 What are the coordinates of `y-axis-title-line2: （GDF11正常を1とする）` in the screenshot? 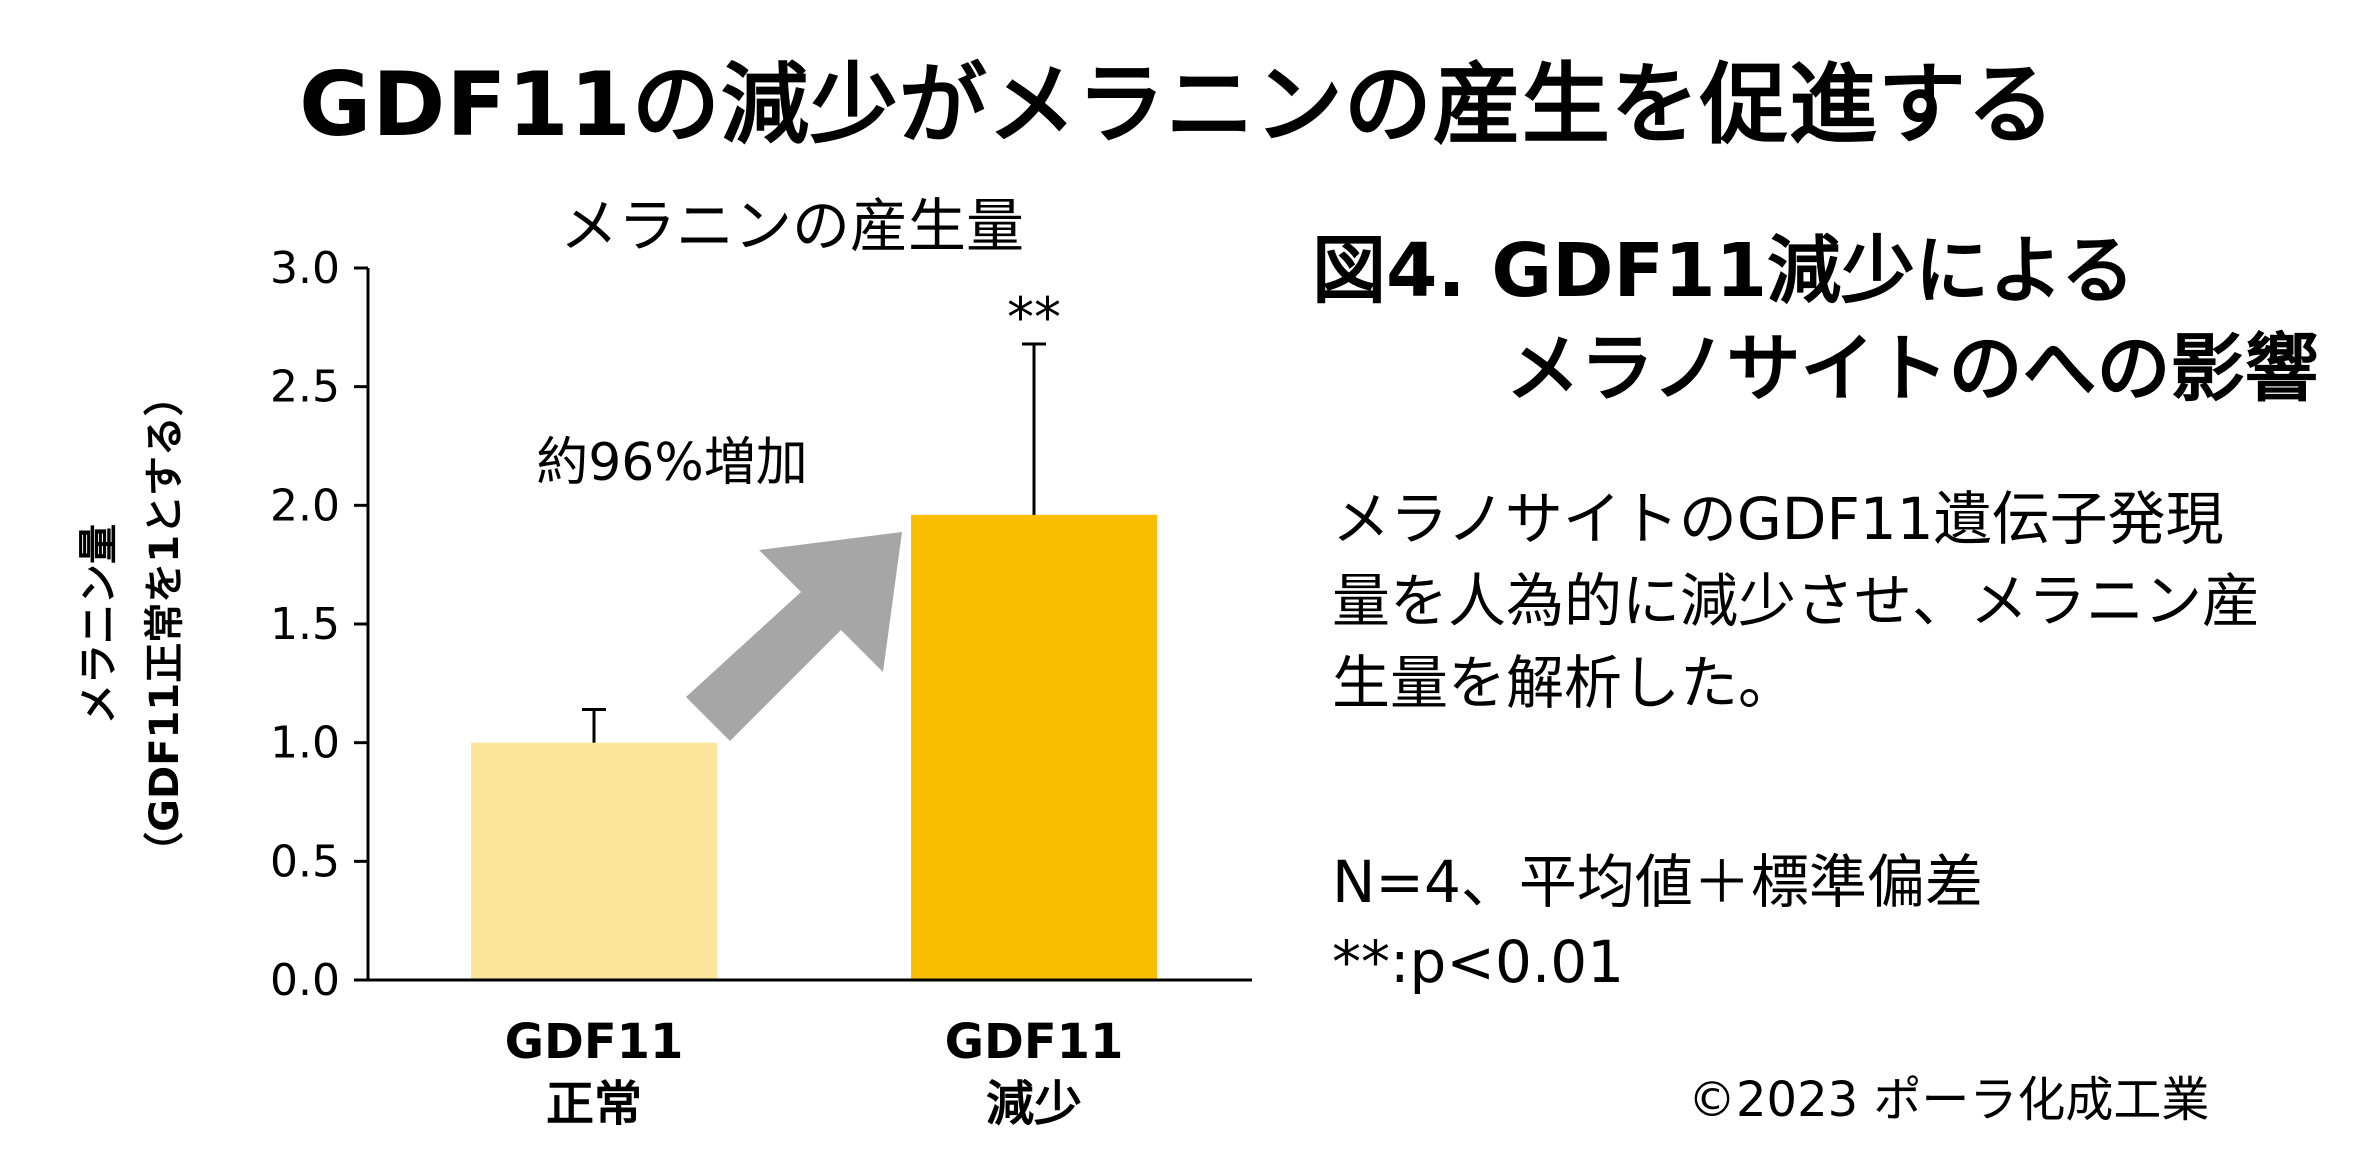 It's located at (165, 624).